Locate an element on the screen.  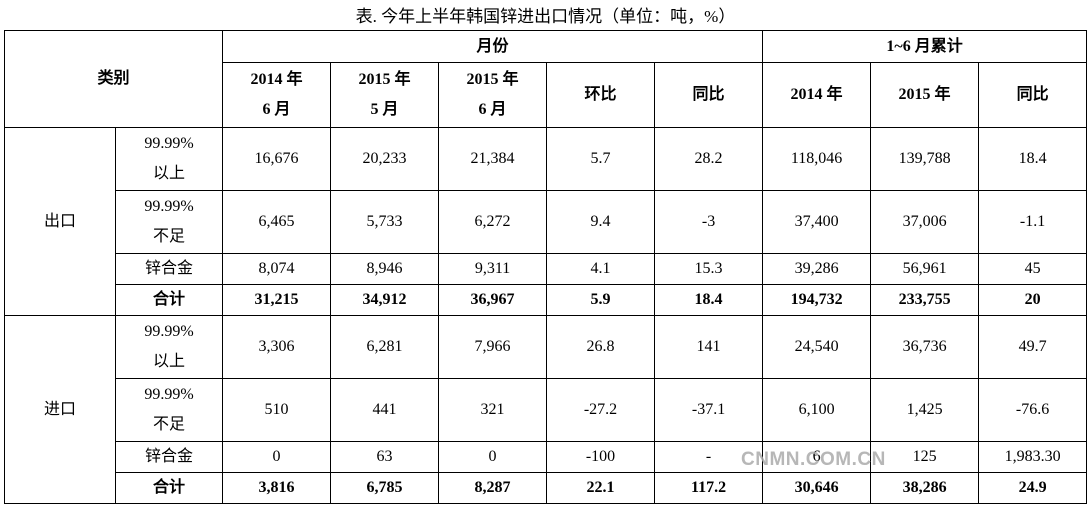
header-cell: 2015 年 is located at coordinates (925, 95).